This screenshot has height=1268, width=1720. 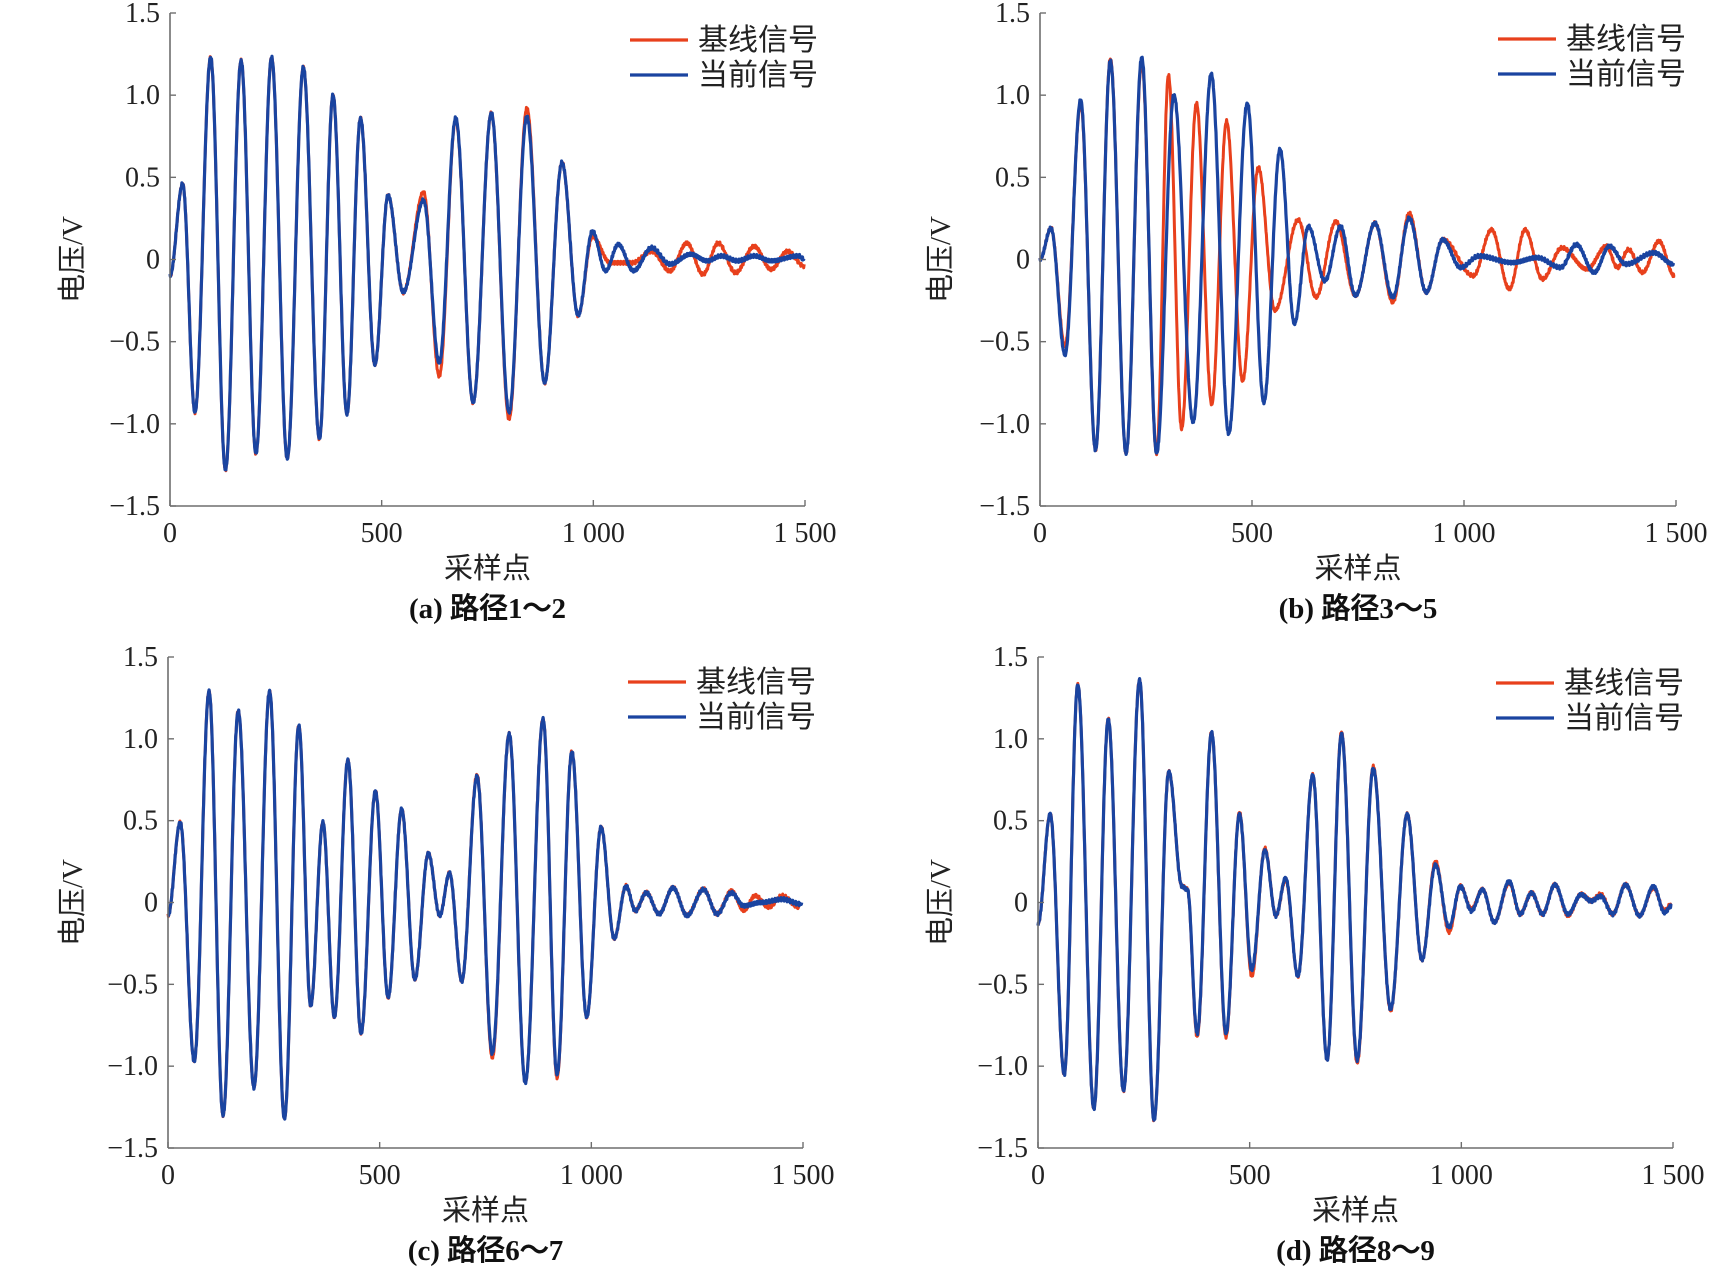 I want to click on panel-caption: (a) 路径1～2, so click(x=487, y=608).